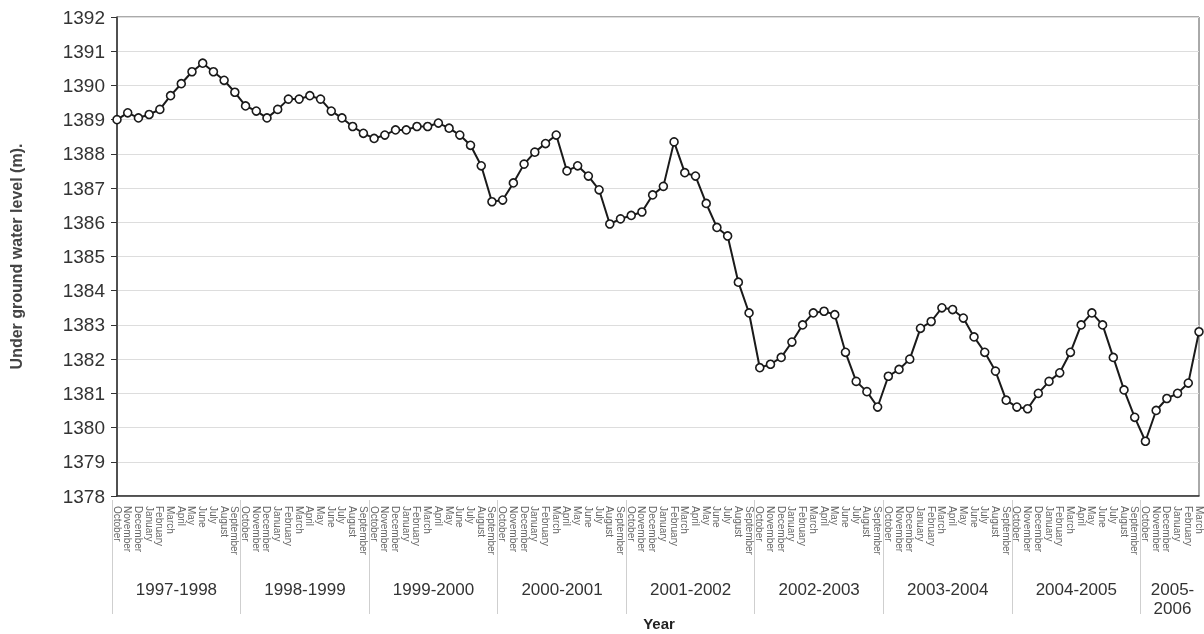 The height and width of the screenshot is (634, 1204). Describe the element at coordinates (433, 589) in the screenshot. I see `text: 1999-2000` at that location.